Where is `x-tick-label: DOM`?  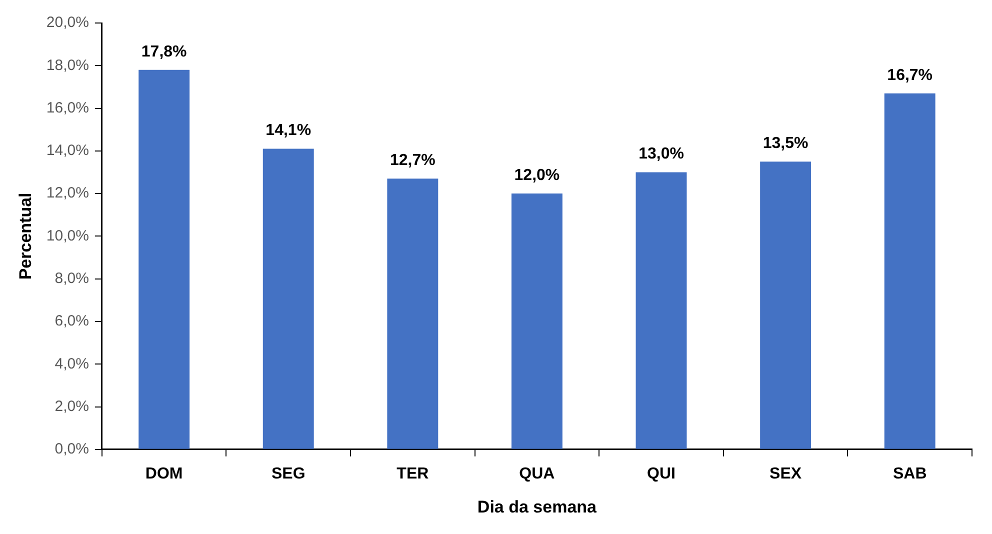
x-tick-label: DOM is located at coordinates (164, 473).